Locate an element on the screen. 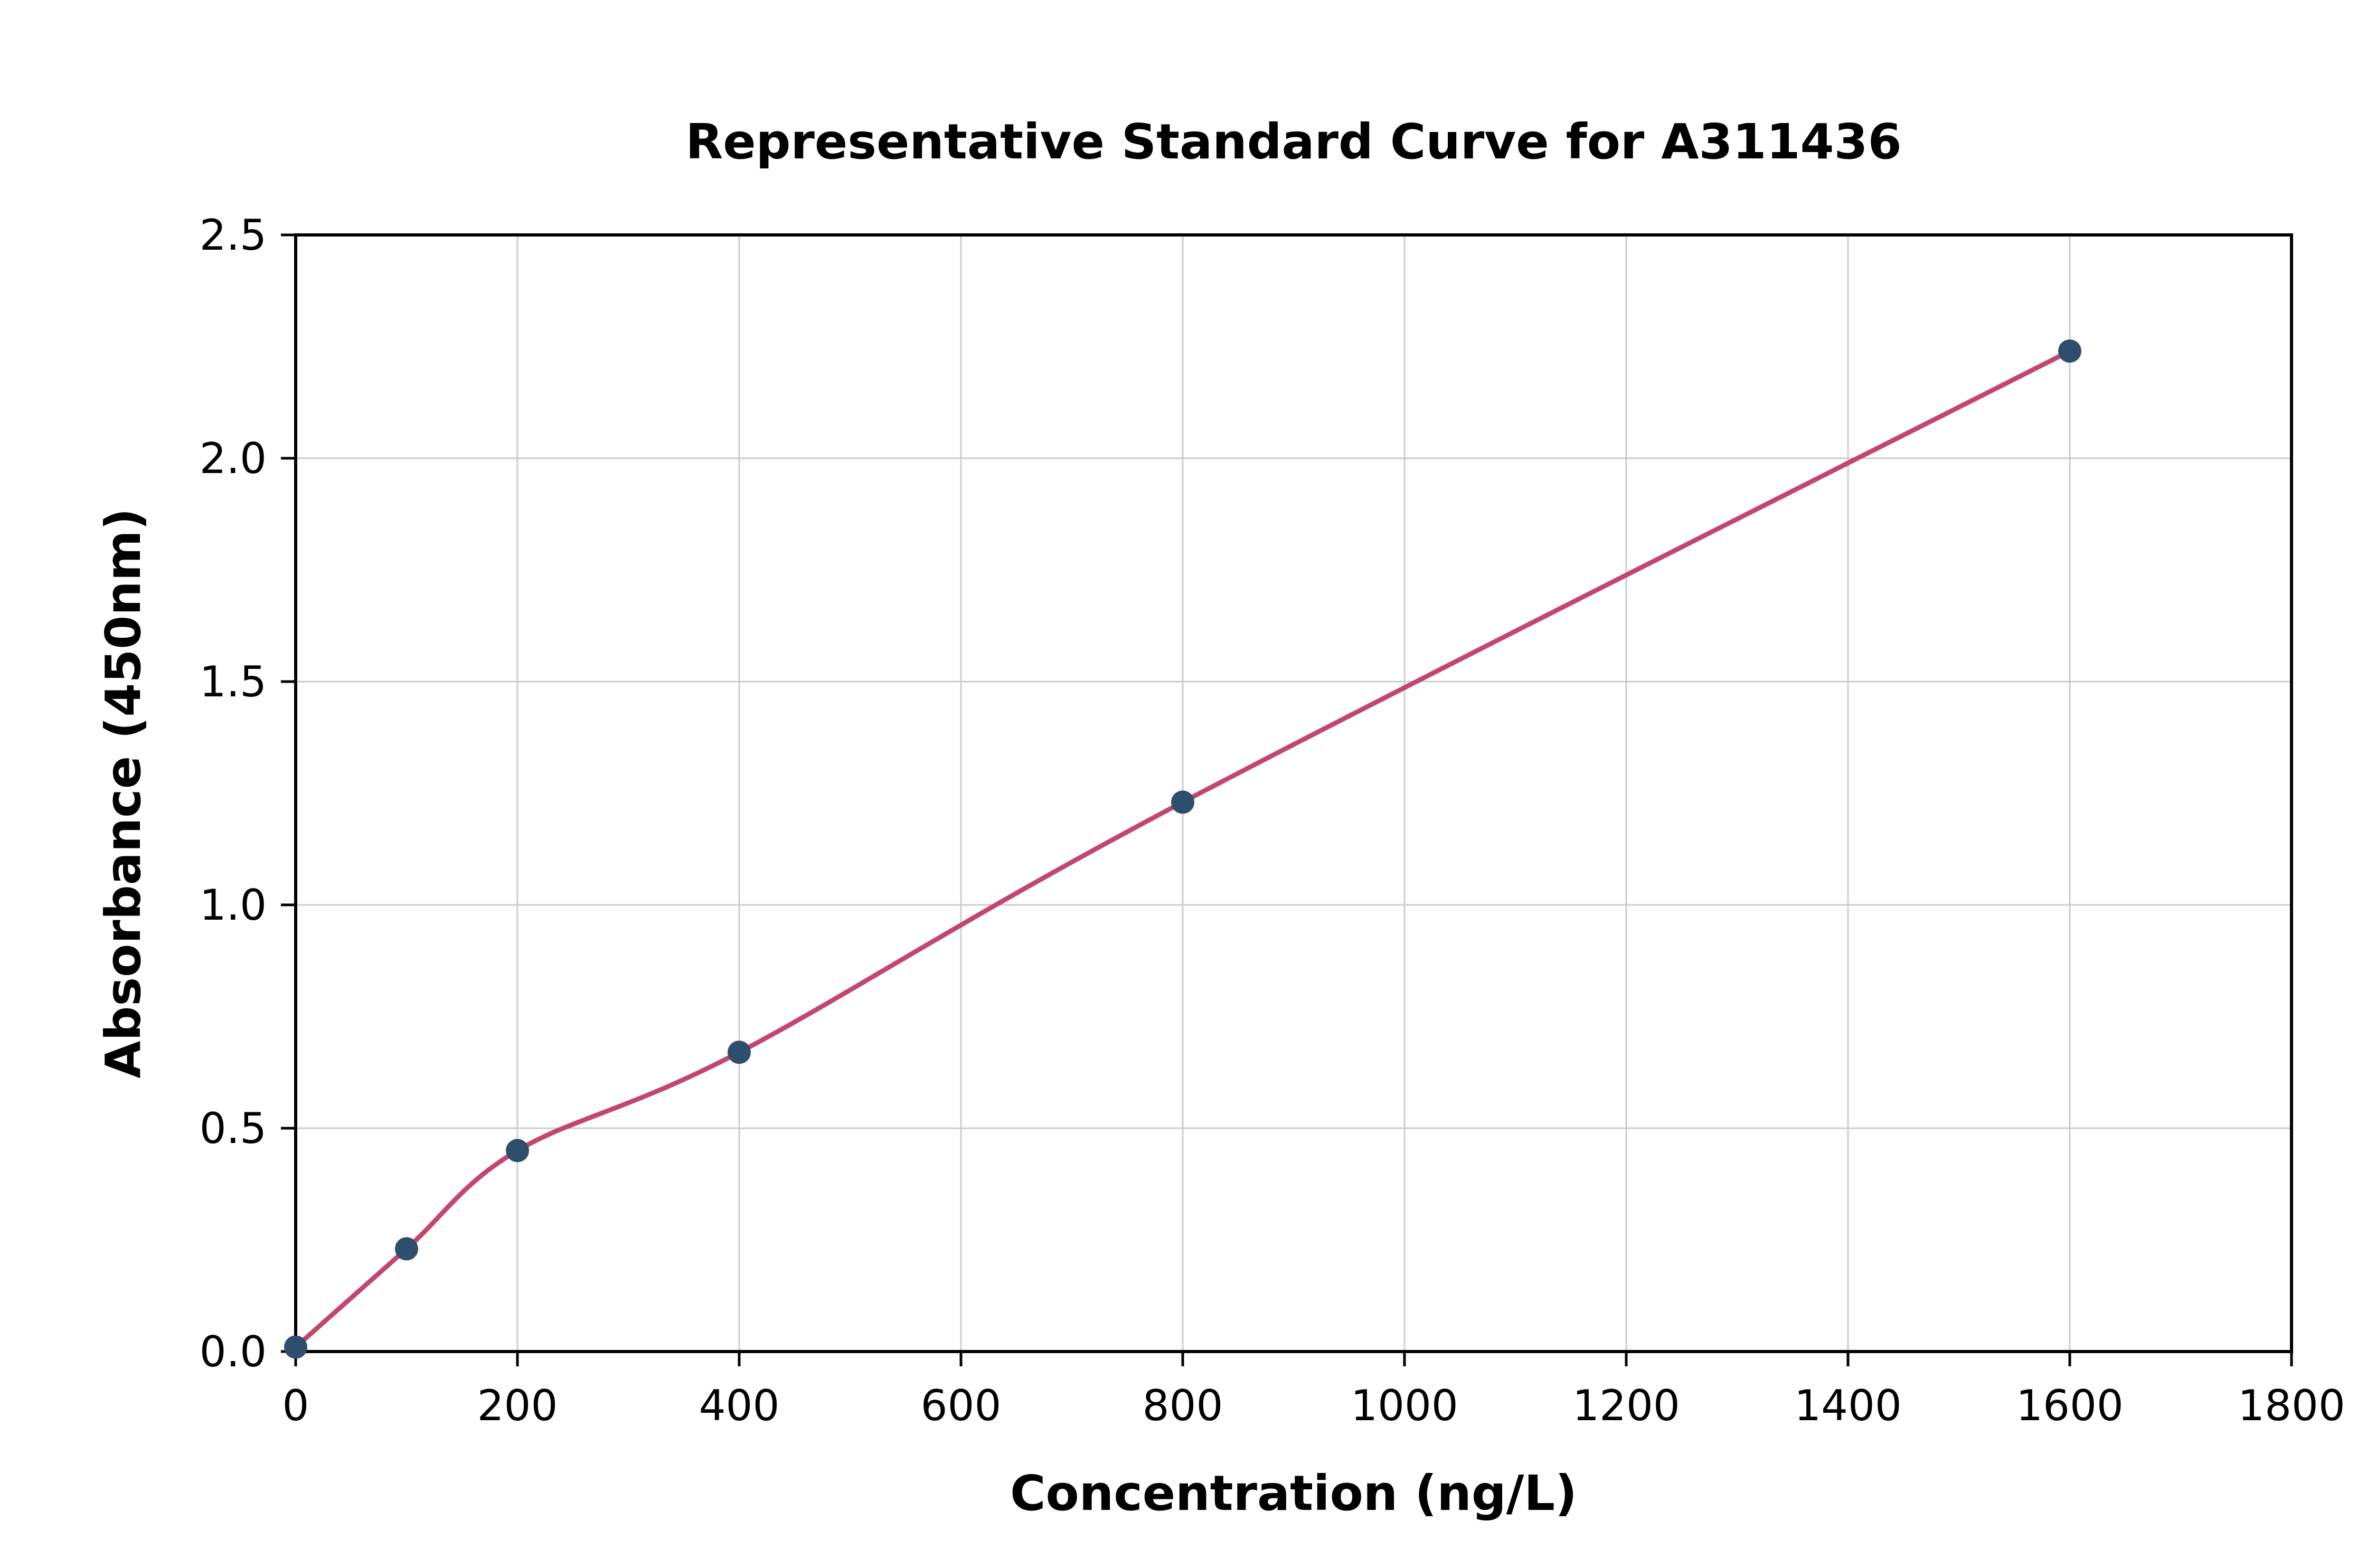 This screenshot has height=1568, width=2376. y-tick-label: 2.0 is located at coordinates (234, 458).